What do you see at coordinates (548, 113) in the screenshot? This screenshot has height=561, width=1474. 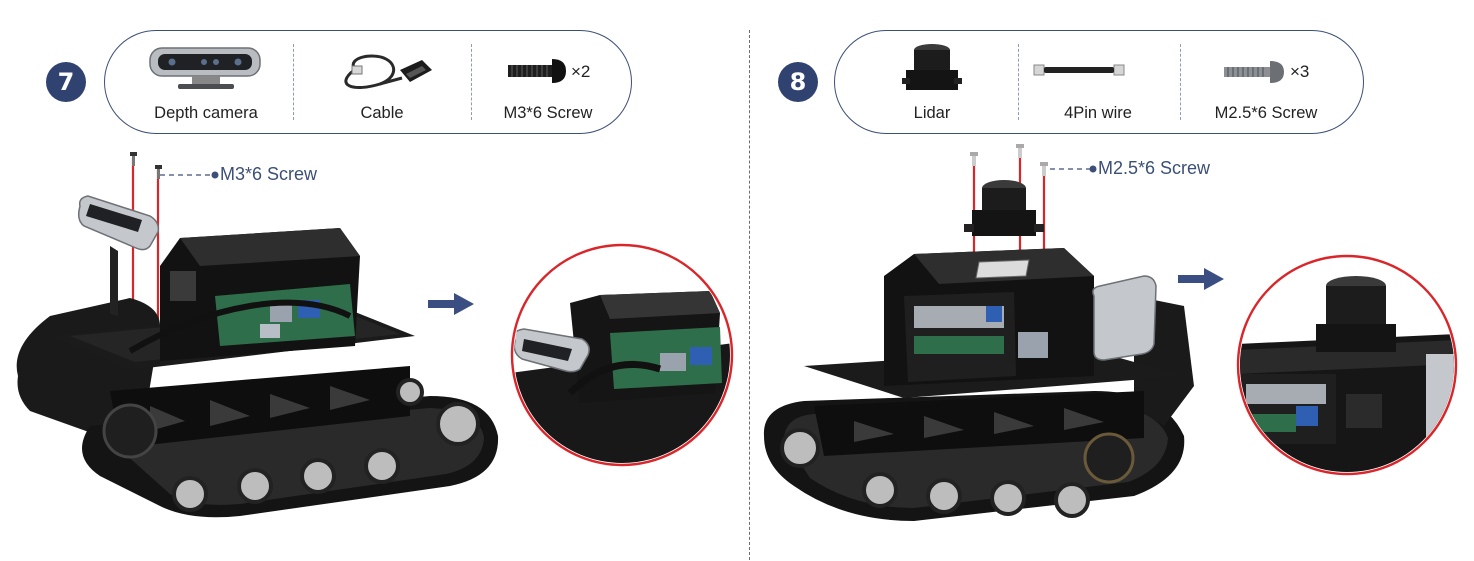 I see `part-label-screw: M3*6 Screw` at bounding box center [548, 113].